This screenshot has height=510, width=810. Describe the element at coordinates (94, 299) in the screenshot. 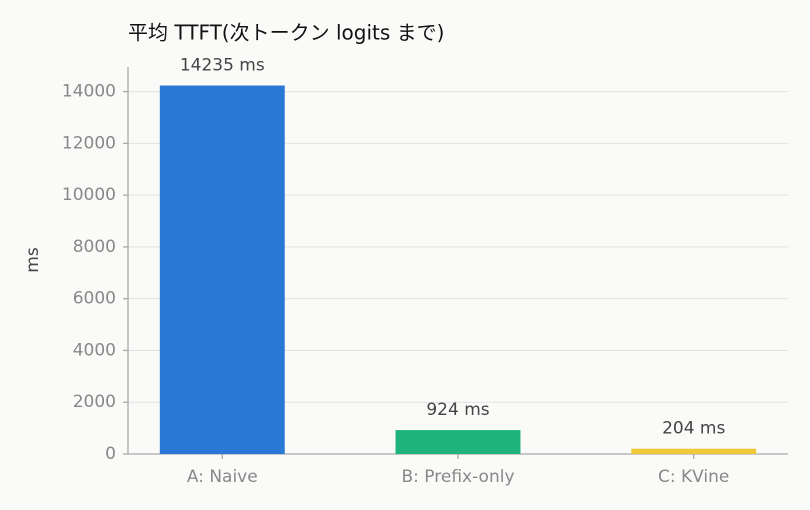

I see `y-tick-label: 6000` at that location.